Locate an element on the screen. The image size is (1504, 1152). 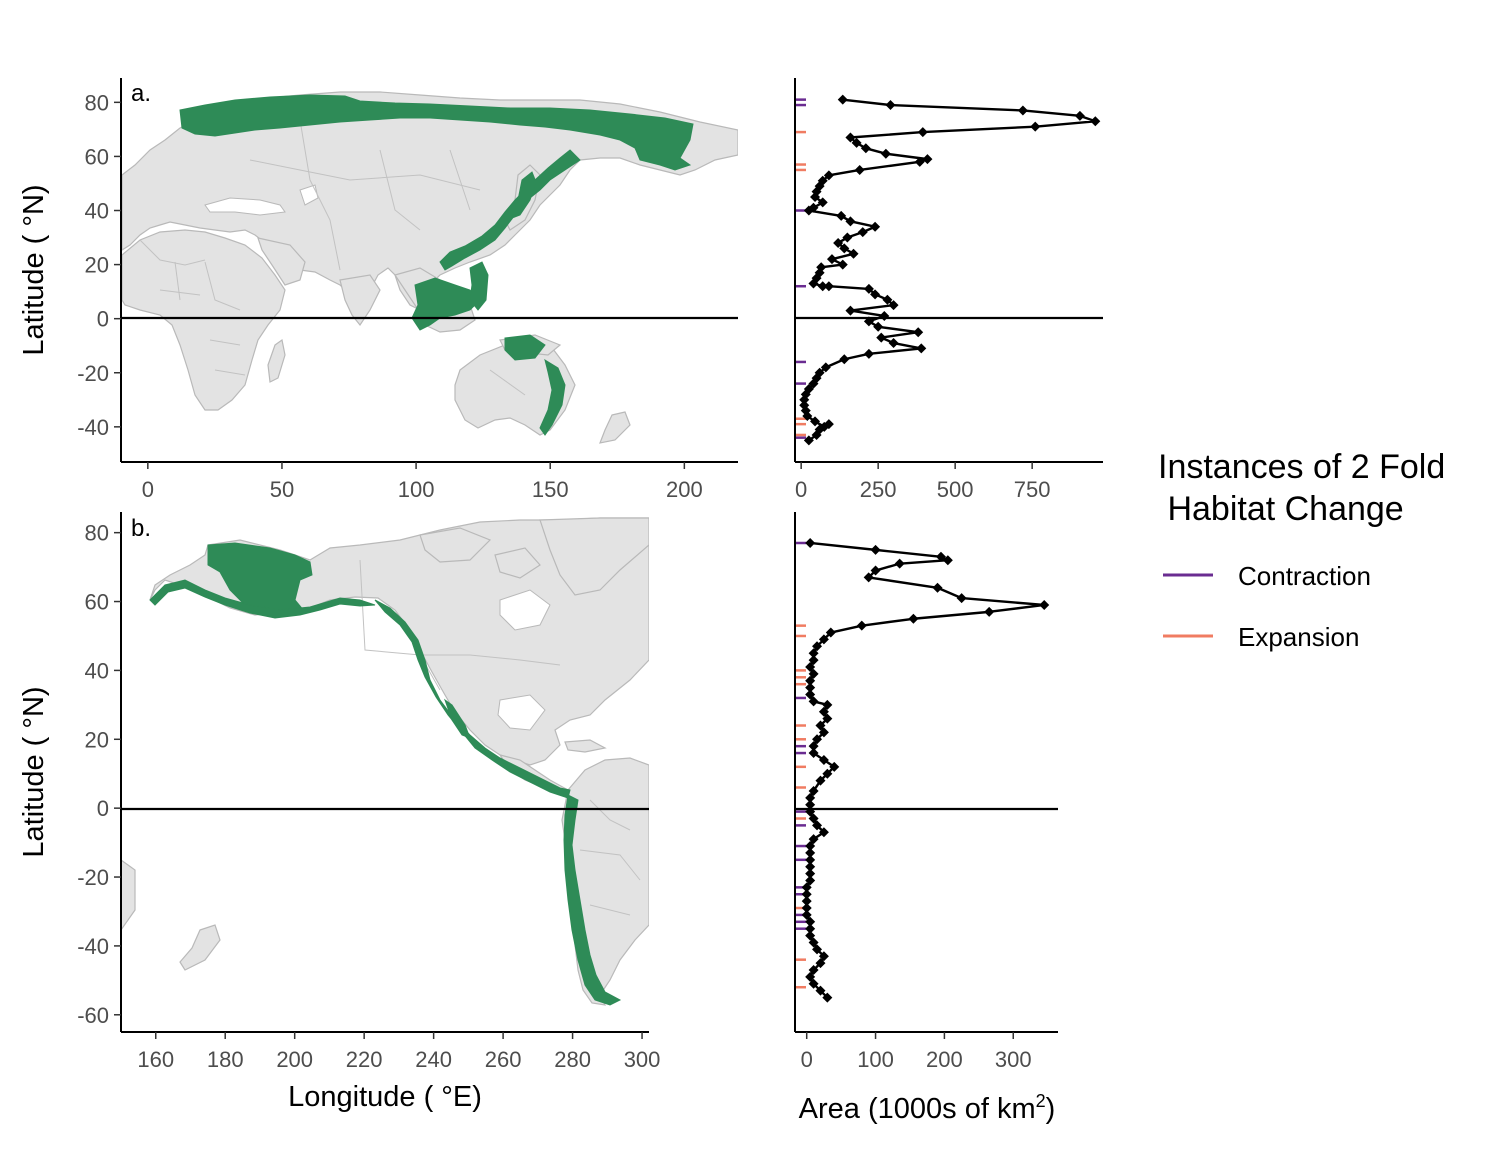
y-tick-label: 0 is located at coordinates (103, 319).